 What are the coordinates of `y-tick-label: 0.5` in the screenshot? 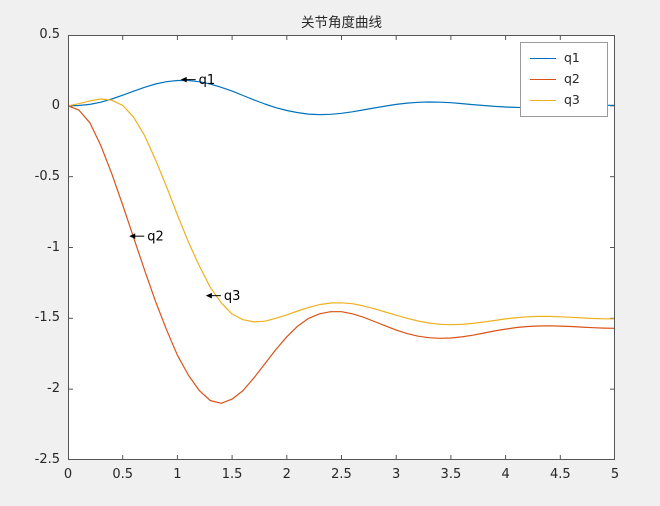 It's located at (49, 34).